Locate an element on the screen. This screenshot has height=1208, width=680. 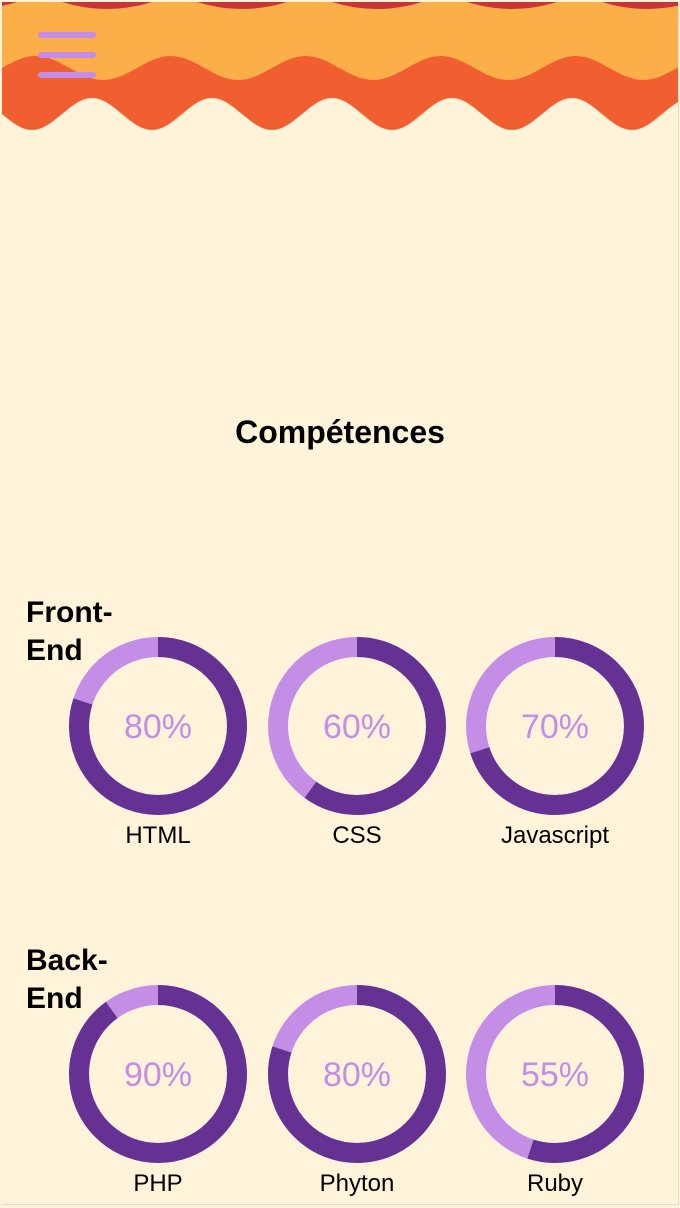
skill-ring: 55% is located at coordinates (555, 1074).